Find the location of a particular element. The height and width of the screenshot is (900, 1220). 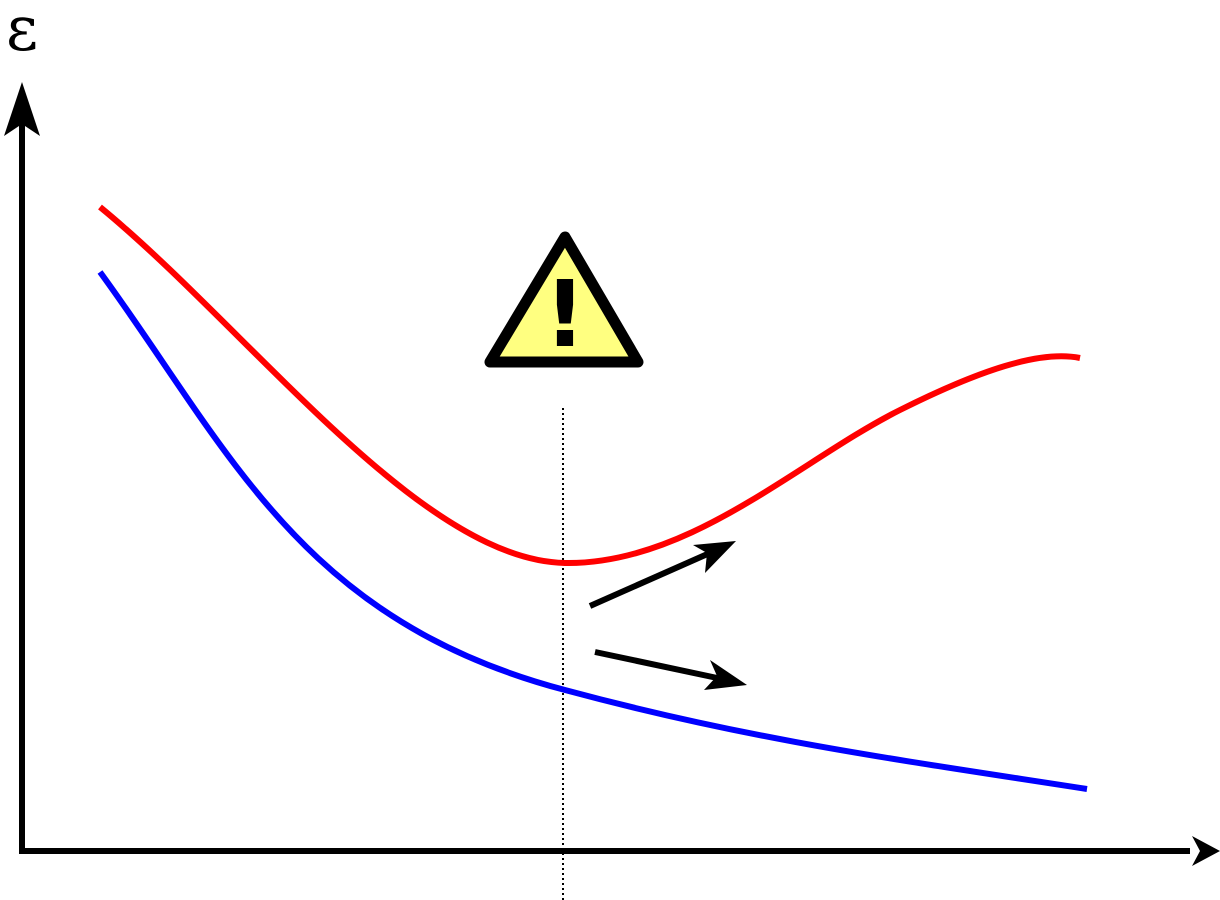

warning-symbol: ! is located at coordinates (565, 314).